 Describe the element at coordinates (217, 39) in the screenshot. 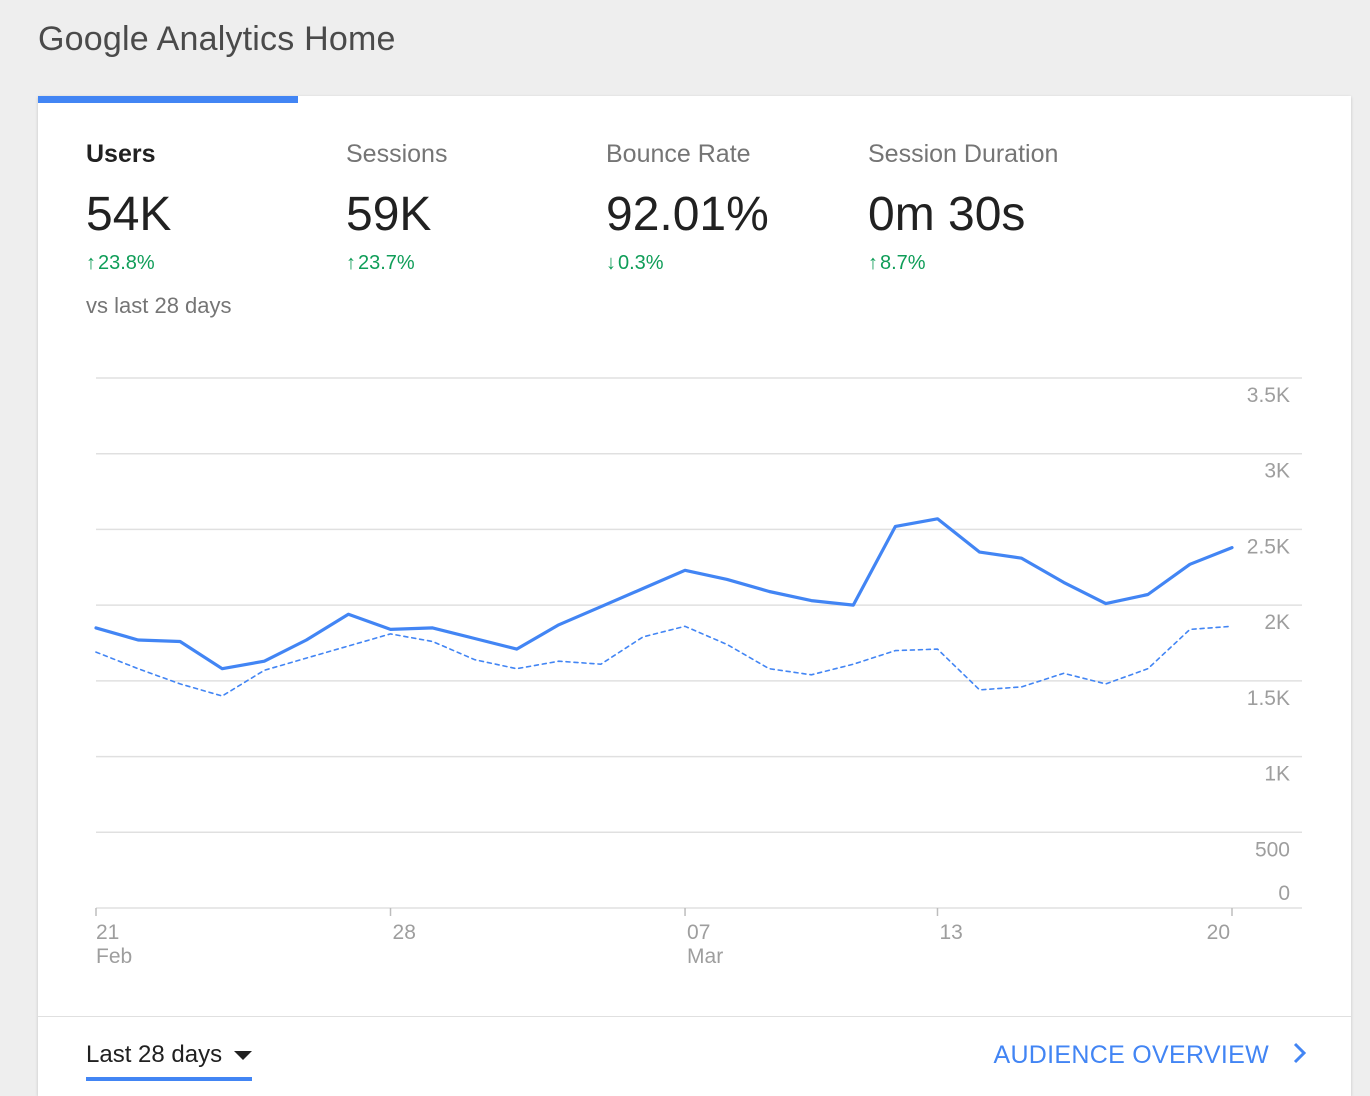

I see `page-title: Google Analytics Home` at that location.